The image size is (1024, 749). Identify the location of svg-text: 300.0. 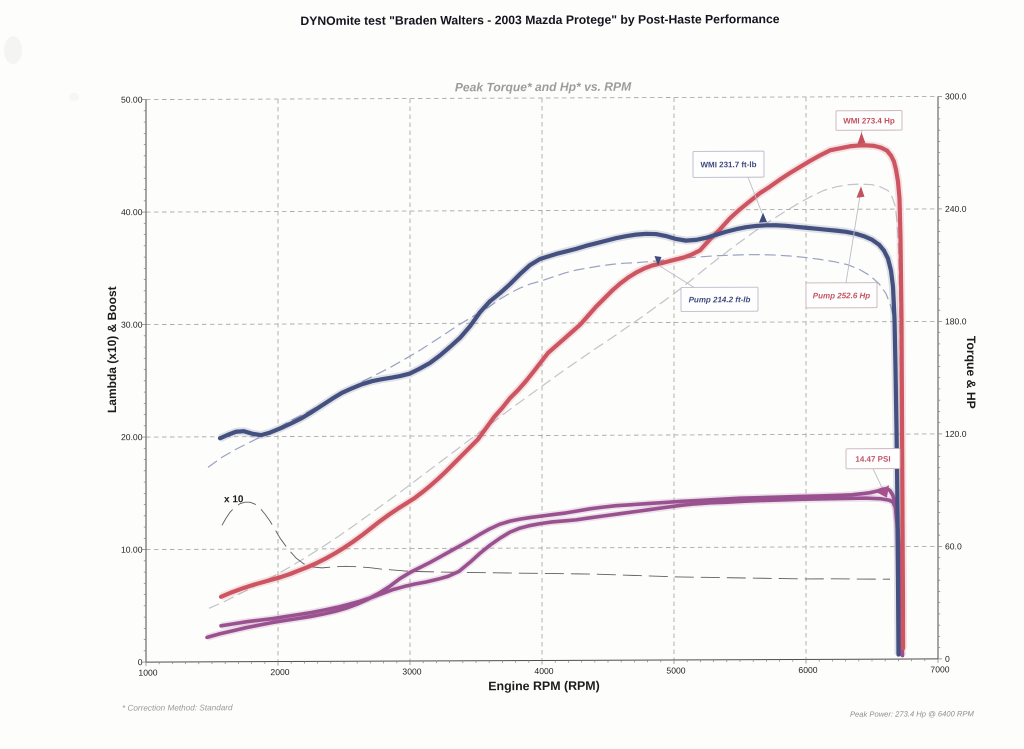
(956, 96).